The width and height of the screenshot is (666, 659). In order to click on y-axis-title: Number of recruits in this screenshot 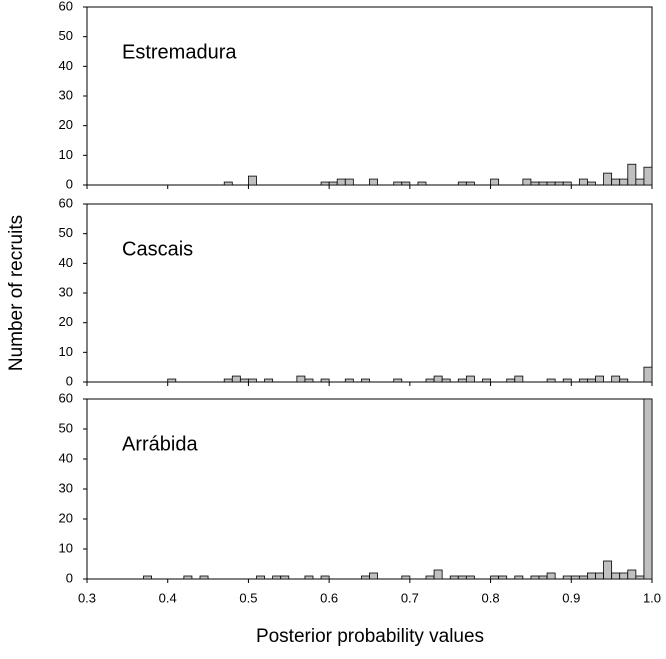, I will do `click(16, 293)`.